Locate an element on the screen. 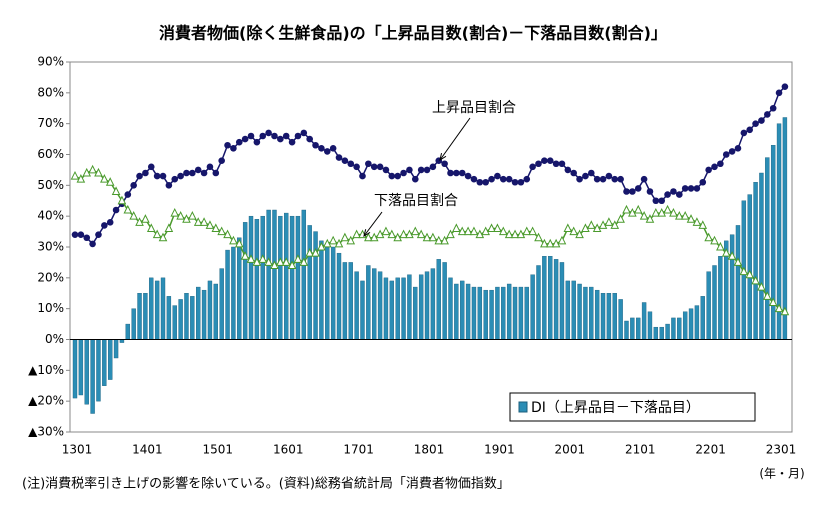  y-tick-label: ▲20% is located at coordinates (46, 401).